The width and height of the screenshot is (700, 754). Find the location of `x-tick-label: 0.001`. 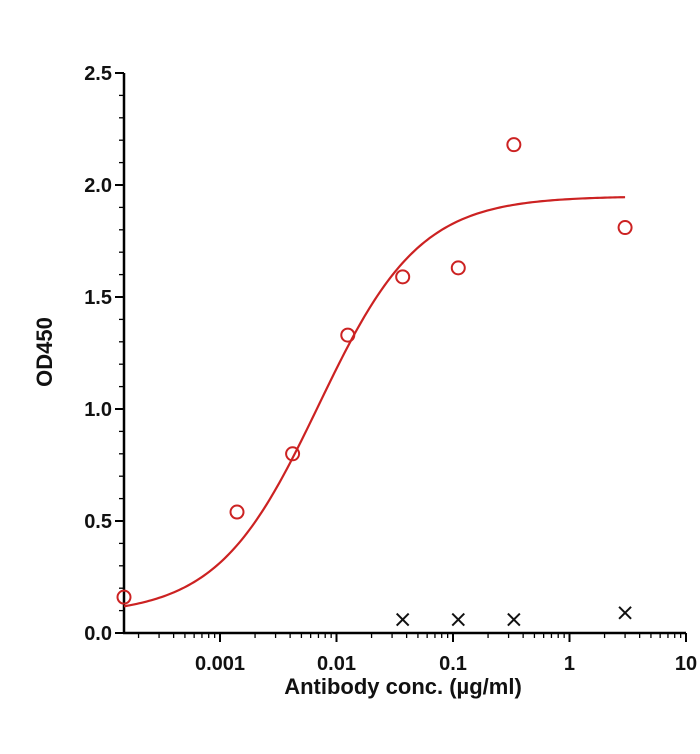

x-tick-label: 0.001 is located at coordinates (220, 664).